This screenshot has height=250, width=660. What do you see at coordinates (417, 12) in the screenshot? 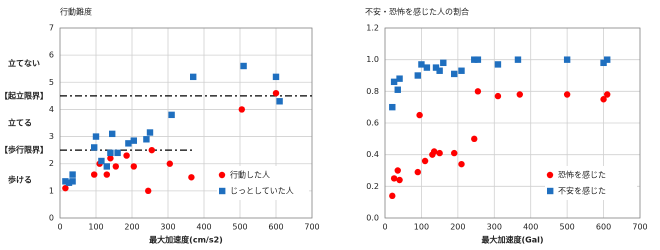
I see `chart-title: 不安・恐怖を感じた人の割合` at bounding box center [417, 12].